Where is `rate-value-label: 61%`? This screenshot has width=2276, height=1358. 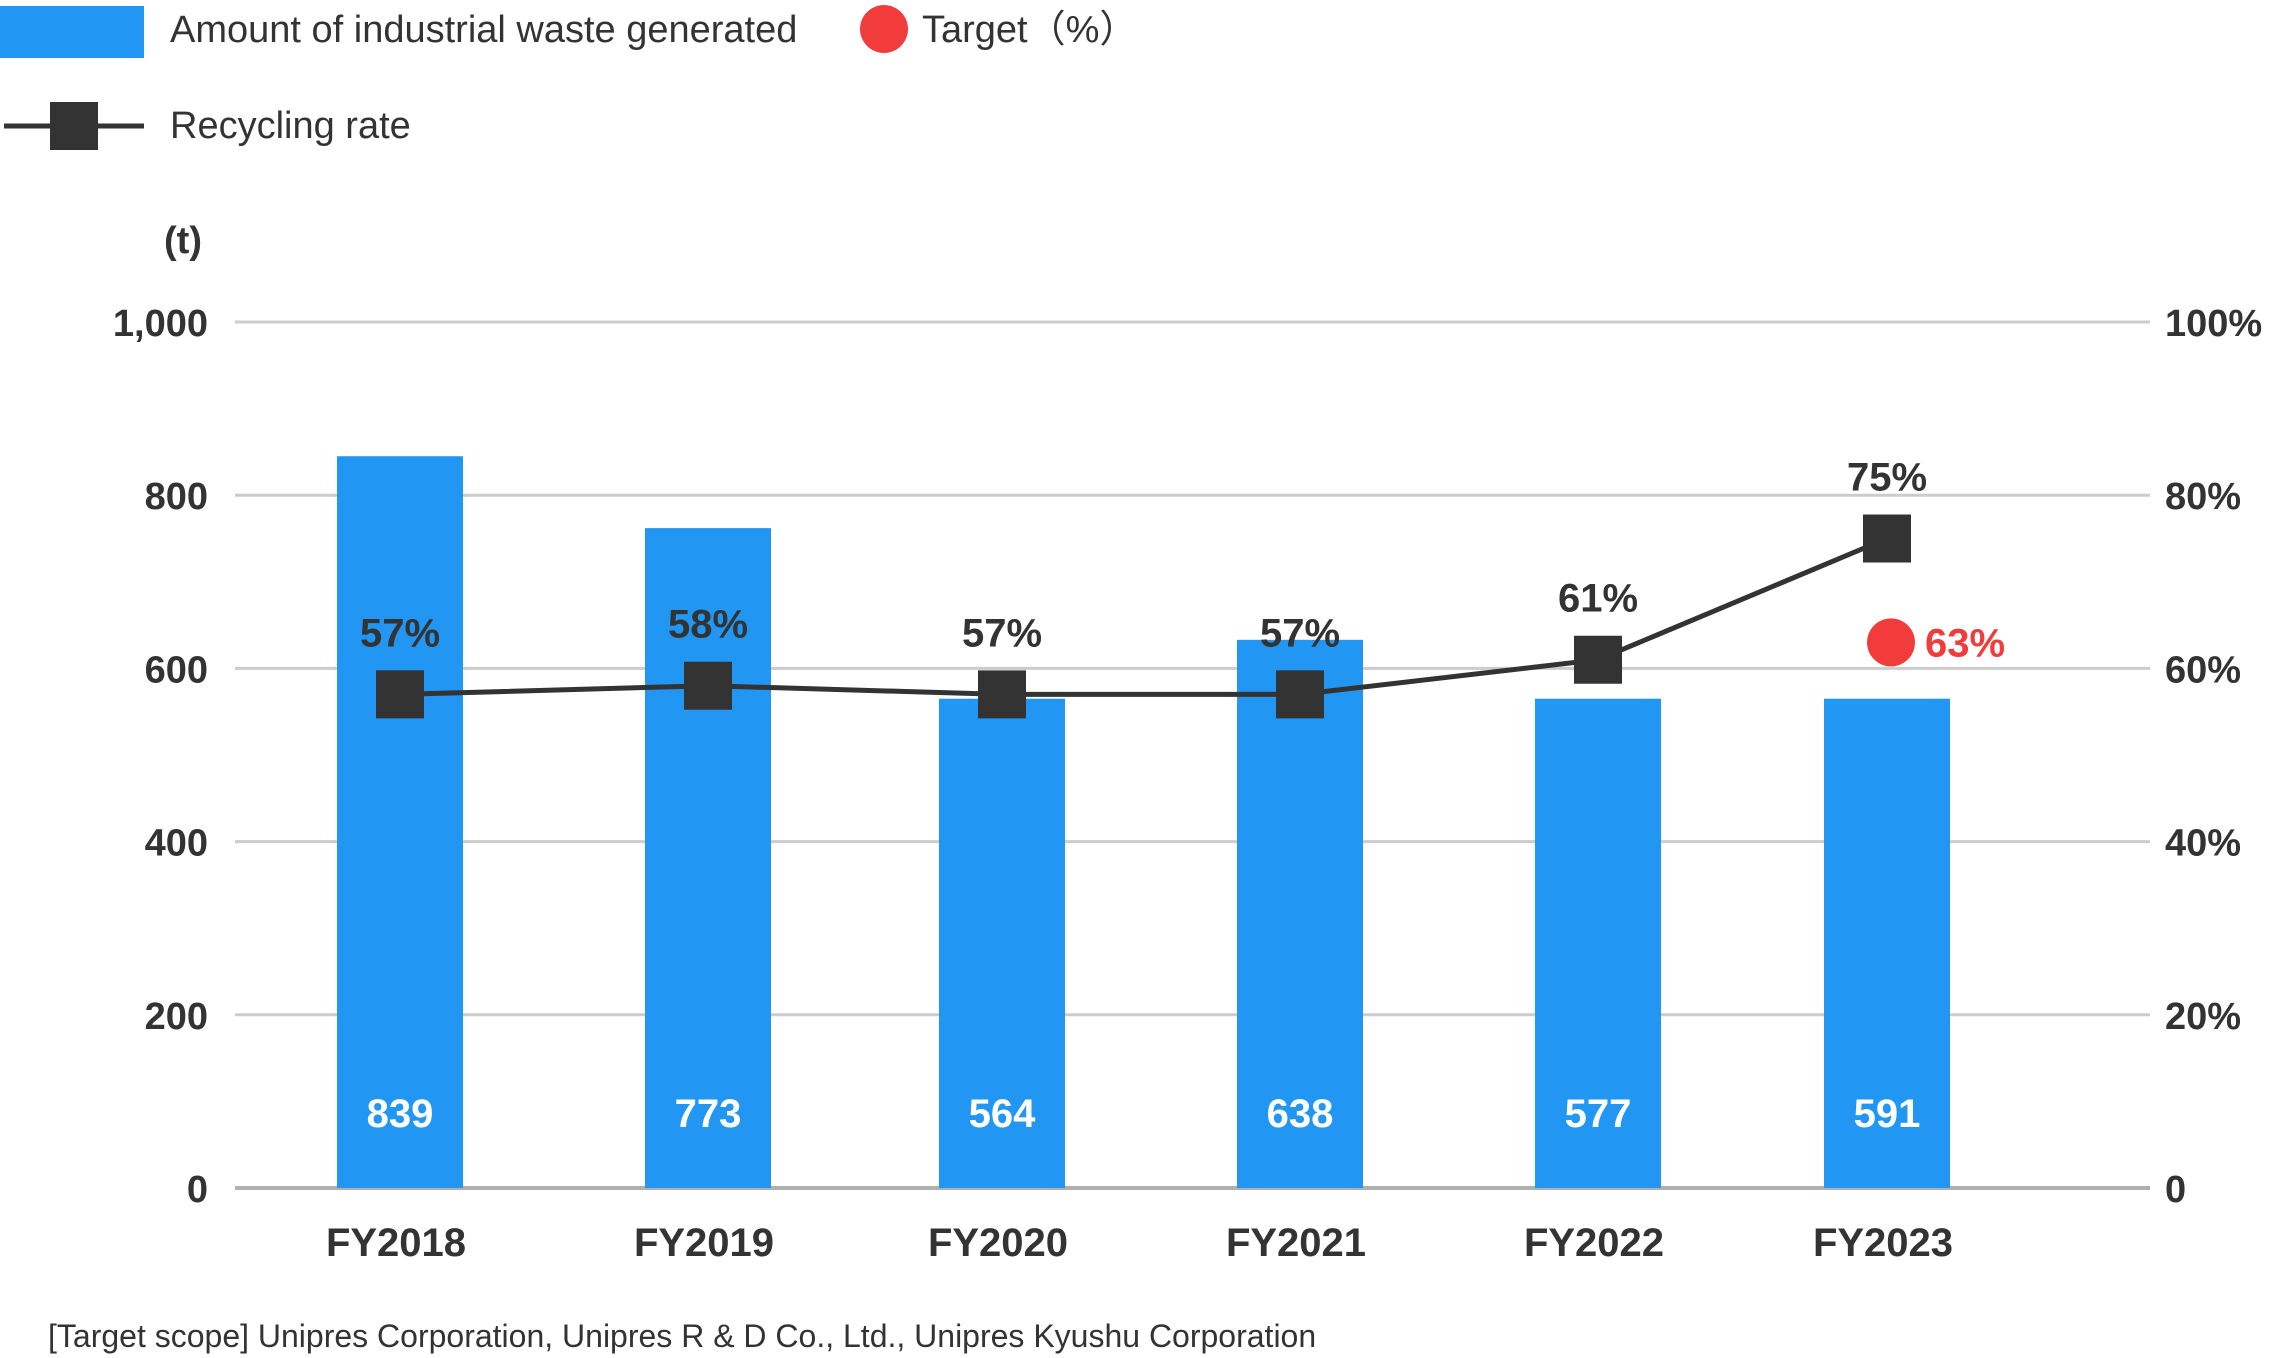 rate-value-label: 61% is located at coordinates (1598, 599).